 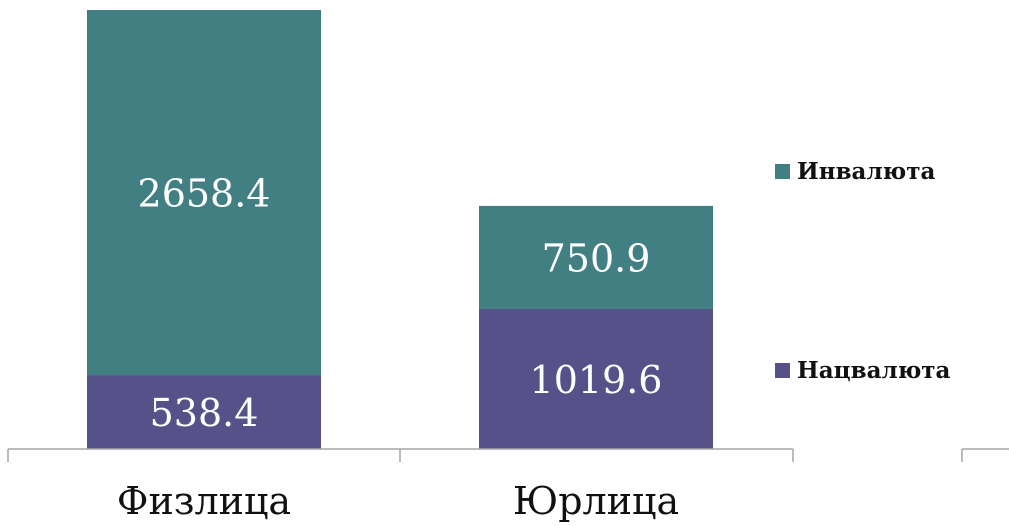 I want to click on value-label-nacvaluta-yurlica: 1019.6, so click(x=596, y=380).